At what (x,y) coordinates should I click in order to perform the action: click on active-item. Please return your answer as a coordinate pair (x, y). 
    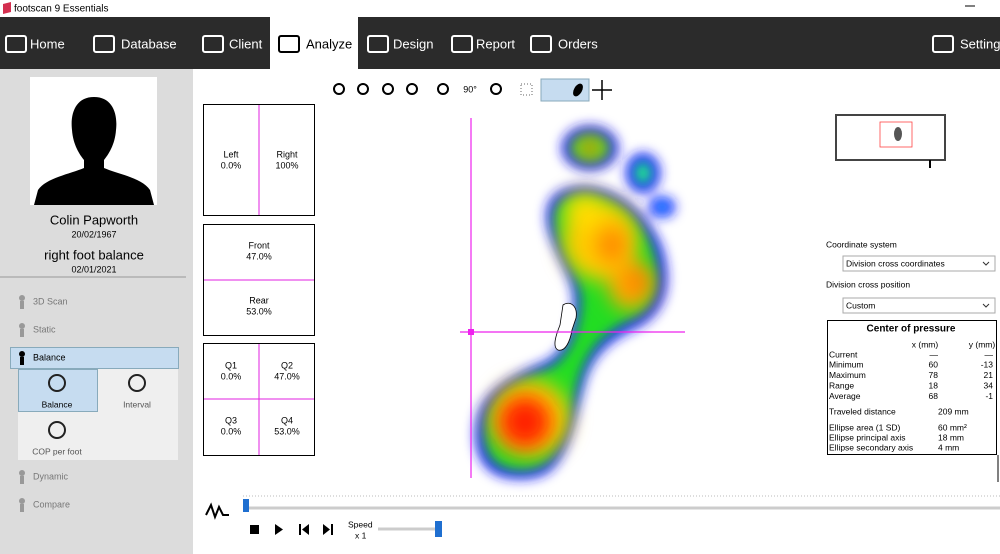
    Looking at the image, I should click on (94, 358).